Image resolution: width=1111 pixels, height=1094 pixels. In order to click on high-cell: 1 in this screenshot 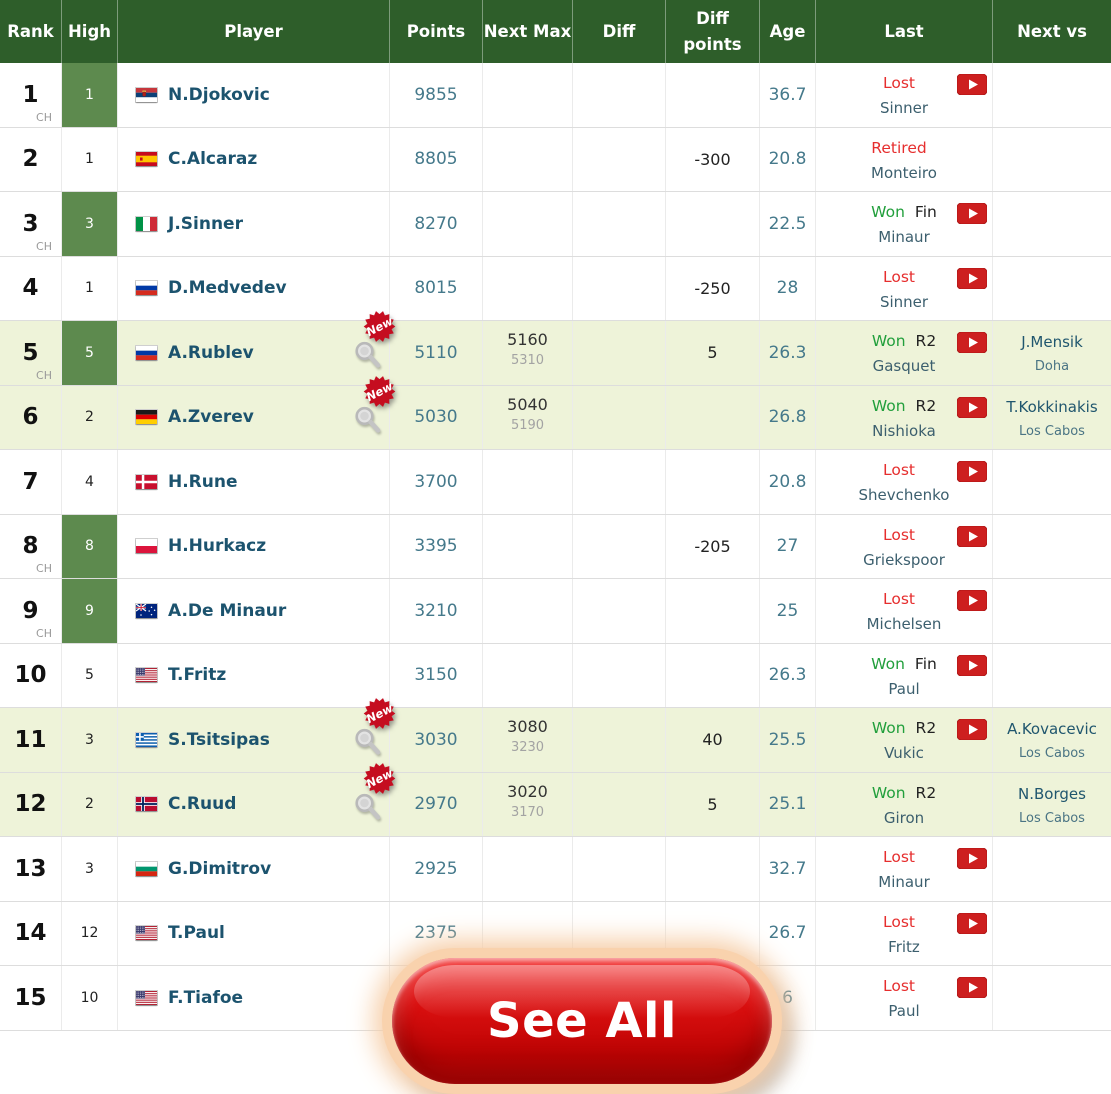, I will do `click(90, 95)`.